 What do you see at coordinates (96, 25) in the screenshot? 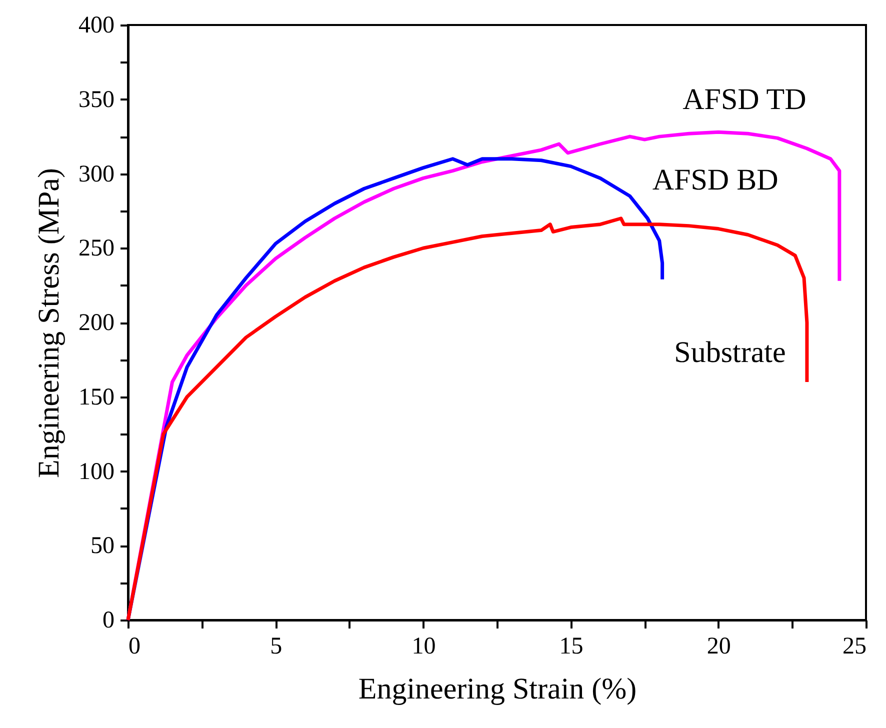
I see `y-tick-label: 400` at bounding box center [96, 25].